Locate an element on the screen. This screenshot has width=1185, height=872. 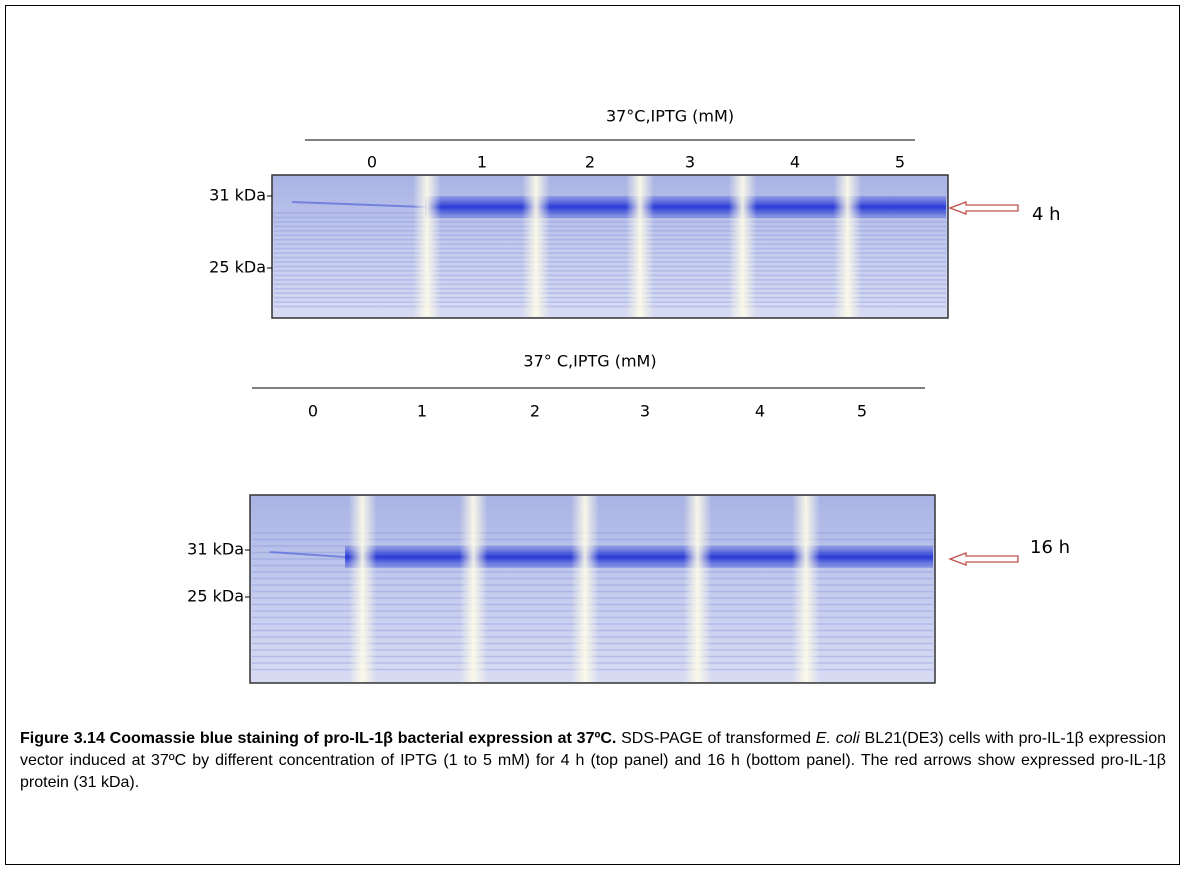
time-label: 16 h is located at coordinates (1050, 547).